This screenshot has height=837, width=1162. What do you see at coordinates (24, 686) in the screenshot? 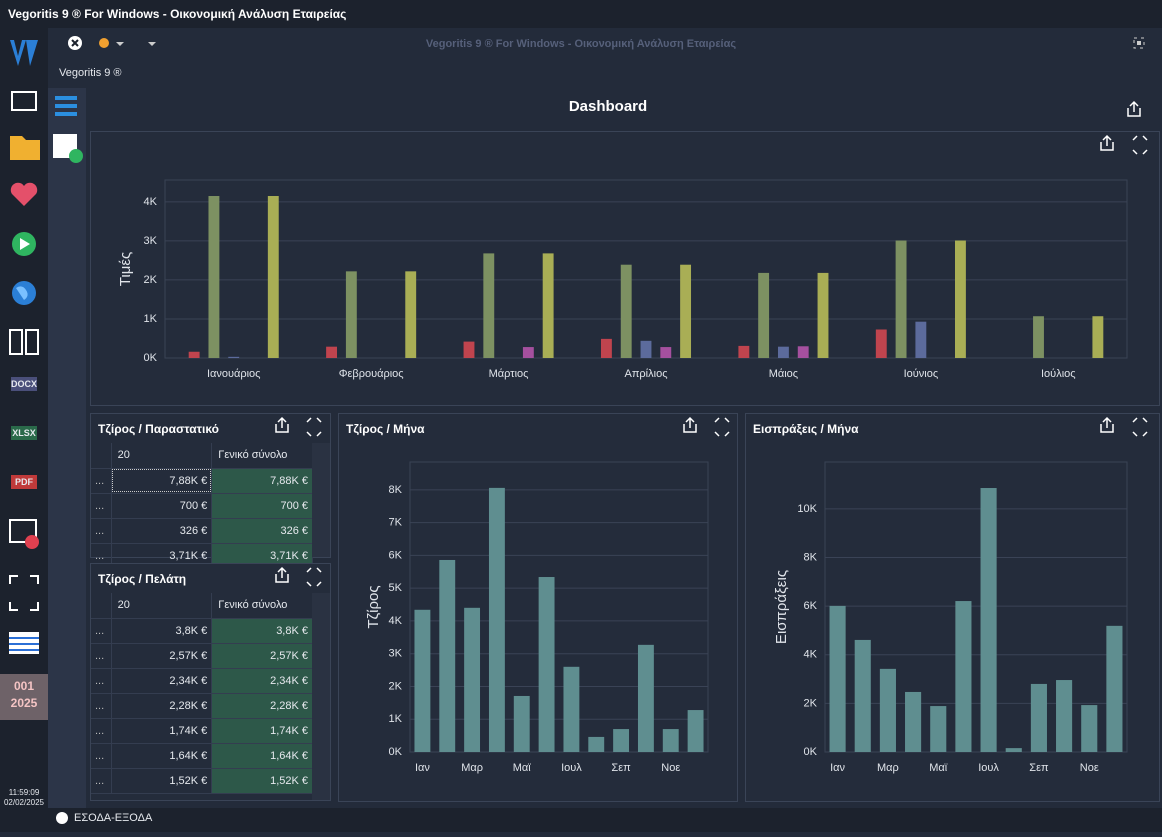
I see `period: 001` at bounding box center [24, 686].